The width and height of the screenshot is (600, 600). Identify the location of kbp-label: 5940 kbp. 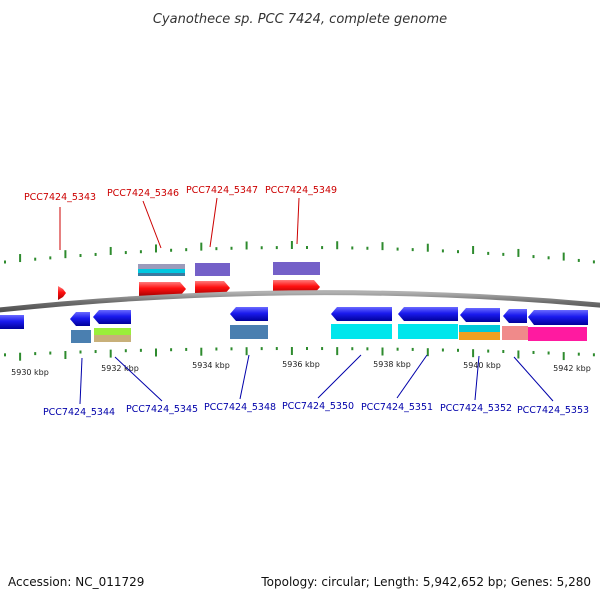
(482, 365).